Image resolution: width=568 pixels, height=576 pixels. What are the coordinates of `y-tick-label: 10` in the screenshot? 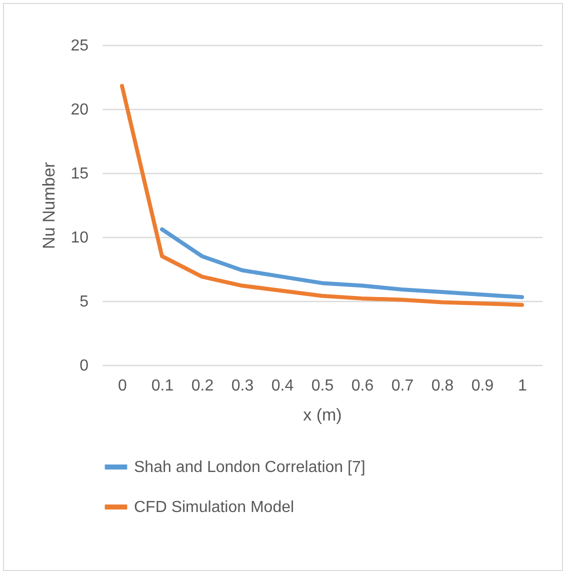 It's located at (79, 238).